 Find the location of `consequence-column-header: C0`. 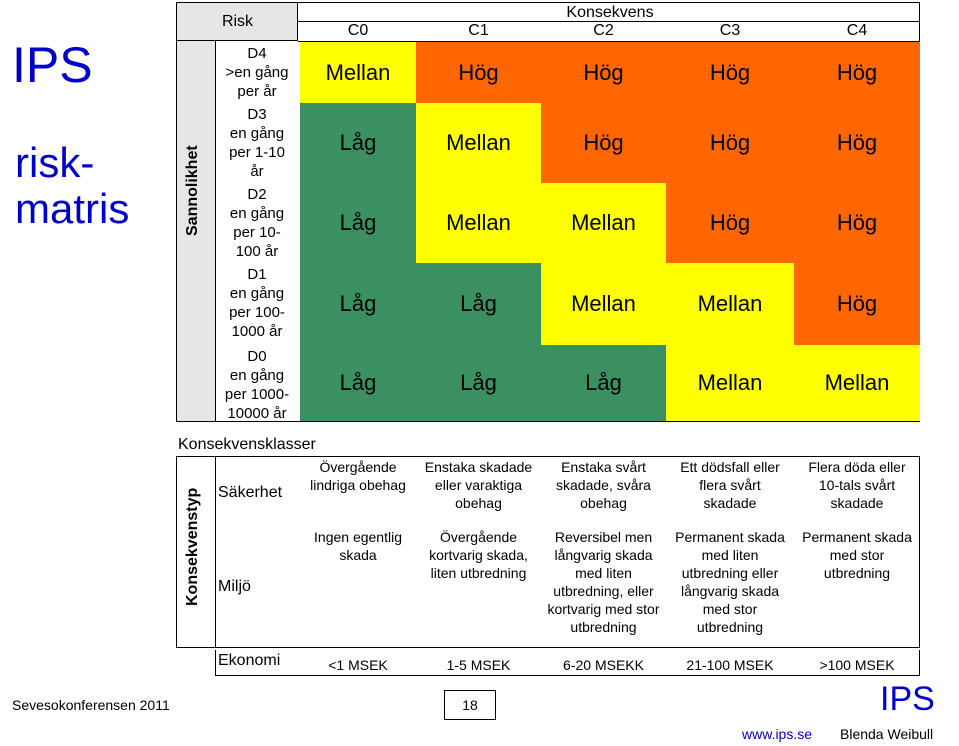

consequence-column-header: C0 is located at coordinates (358, 30).